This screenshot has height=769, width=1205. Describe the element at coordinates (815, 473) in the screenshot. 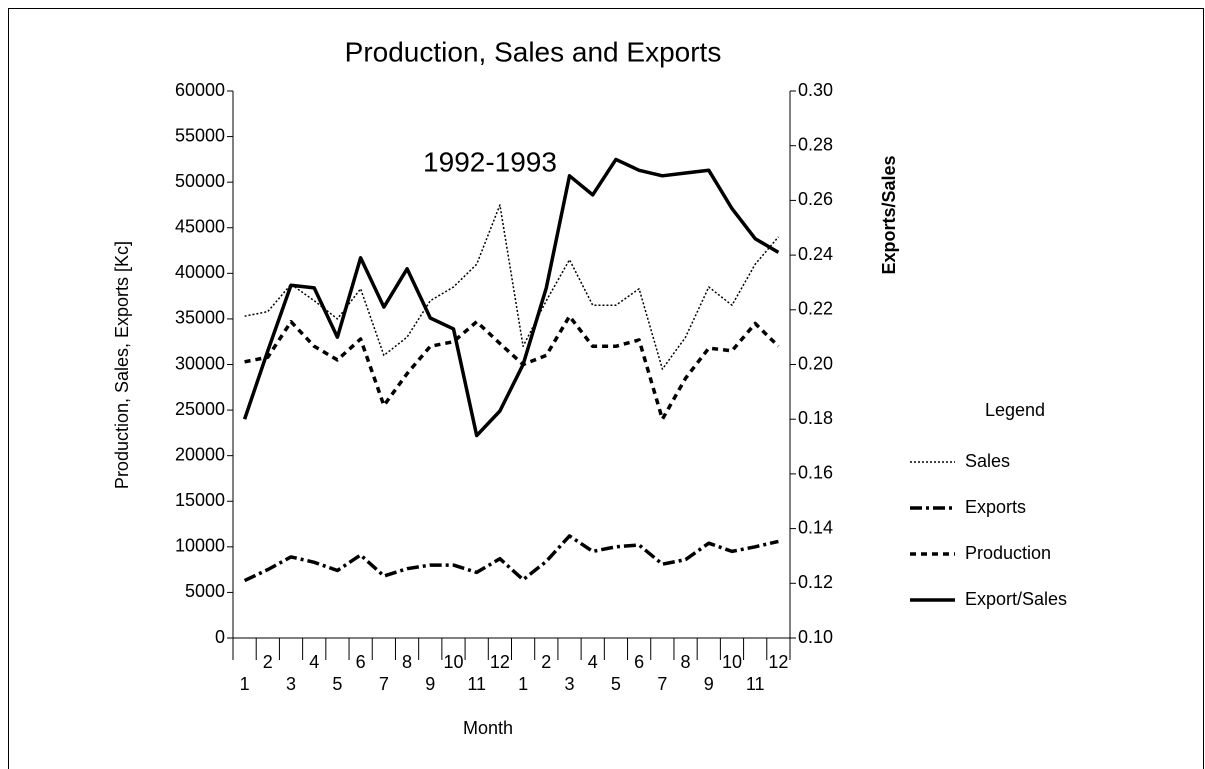

I see `y2-tick-label: 0.16` at that location.